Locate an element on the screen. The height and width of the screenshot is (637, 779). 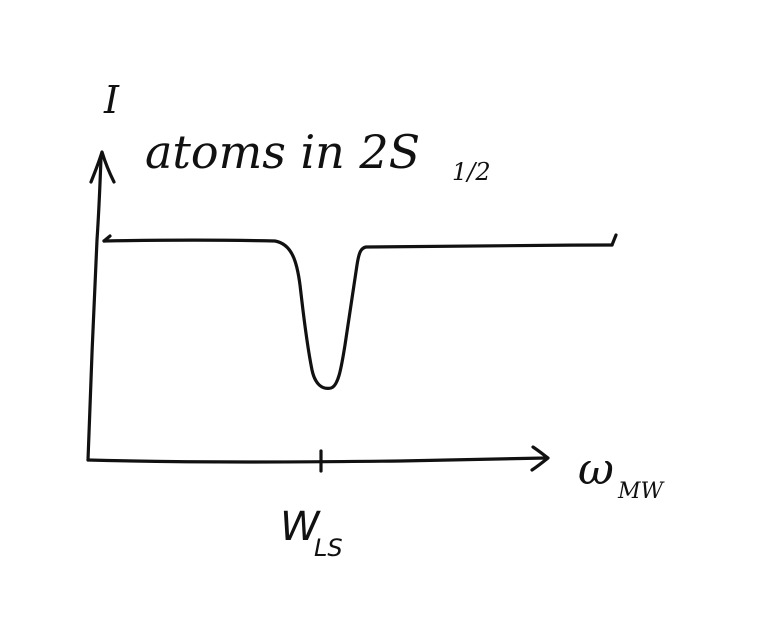
x-axis-label: ω is located at coordinates (596, 469).